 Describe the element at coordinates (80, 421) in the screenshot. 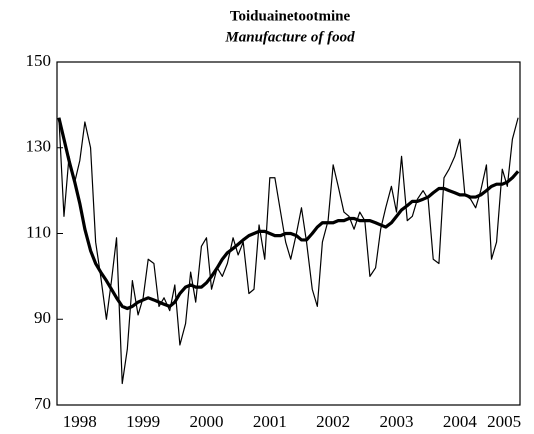

I see `x-tick-label: 1998` at that location.